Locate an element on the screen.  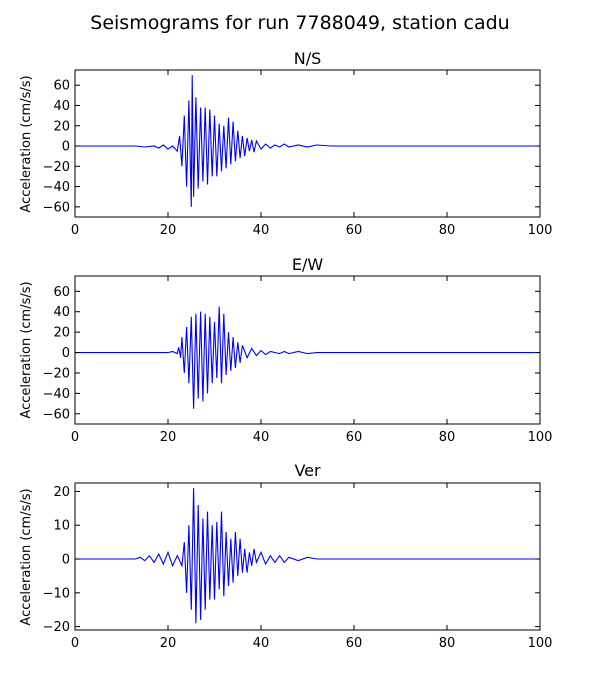
panel-title: Ver is located at coordinates (307, 470).